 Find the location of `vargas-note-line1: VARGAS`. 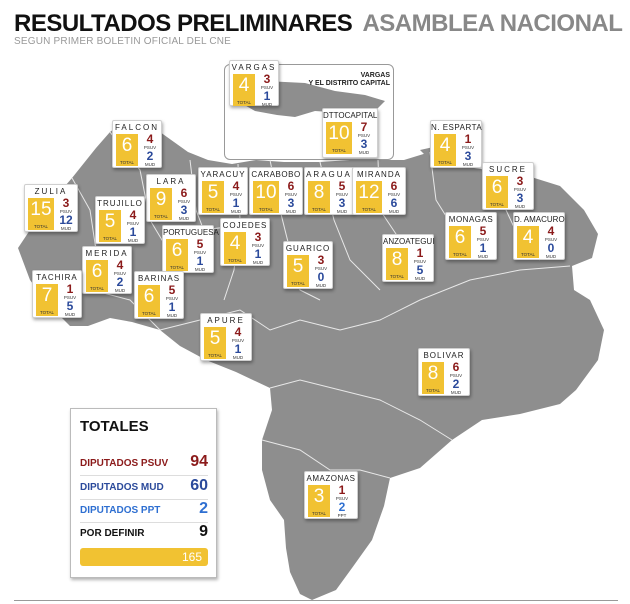

vargas-note-line1: VARGAS is located at coordinates (375, 75).